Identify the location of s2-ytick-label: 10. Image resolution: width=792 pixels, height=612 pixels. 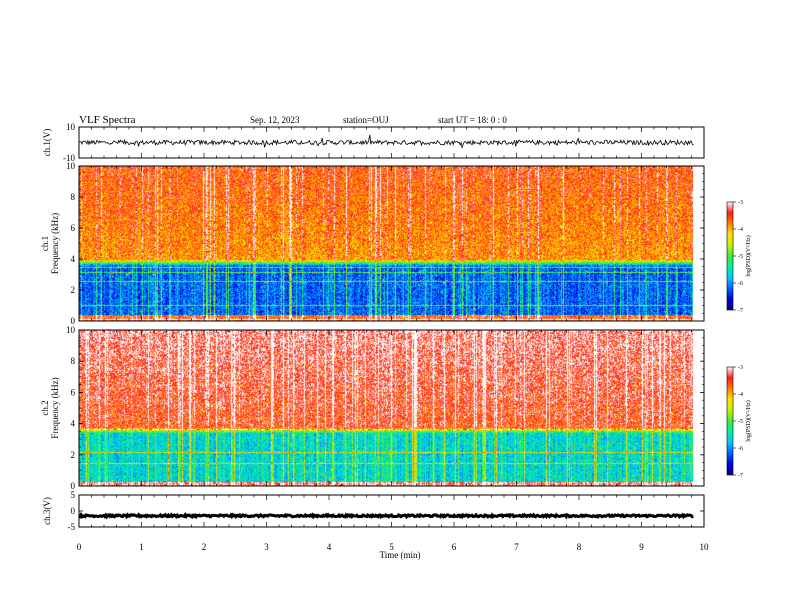
(71, 330).